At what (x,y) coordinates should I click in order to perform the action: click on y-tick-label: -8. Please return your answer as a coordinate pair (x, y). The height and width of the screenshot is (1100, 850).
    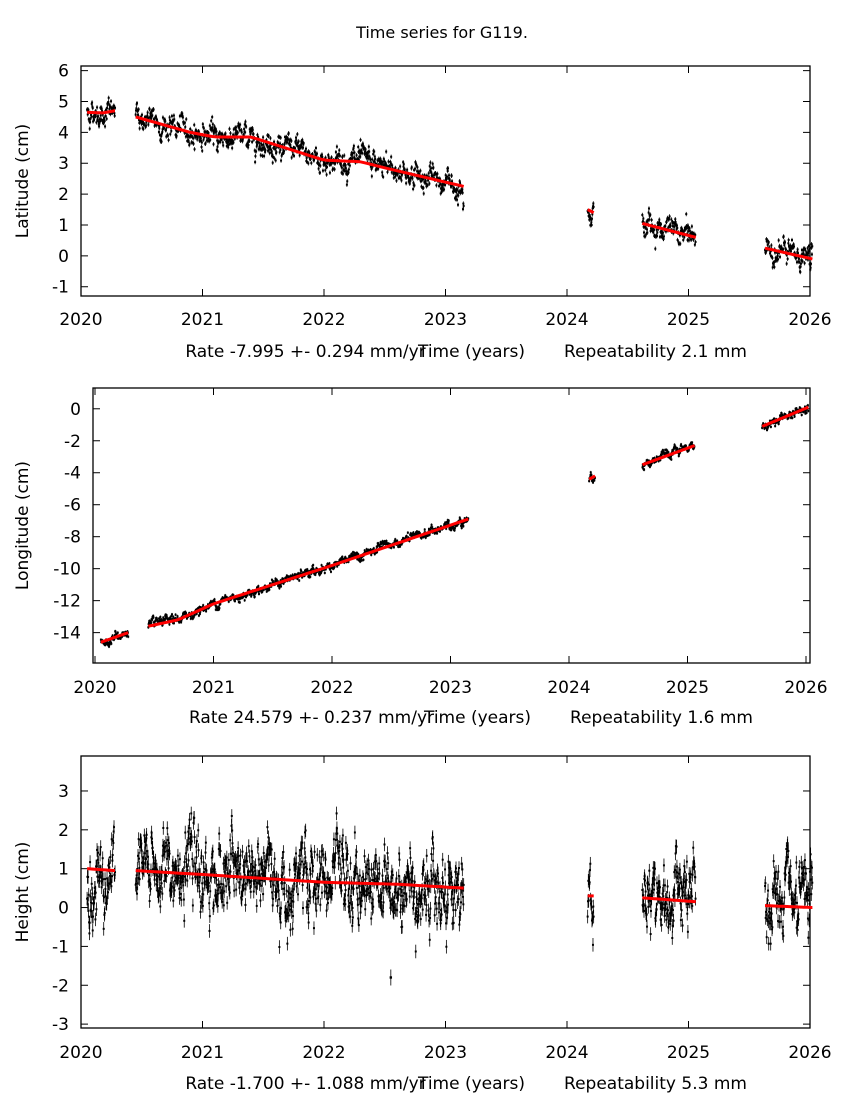
    Looking at the image, I should click on (72, 538).